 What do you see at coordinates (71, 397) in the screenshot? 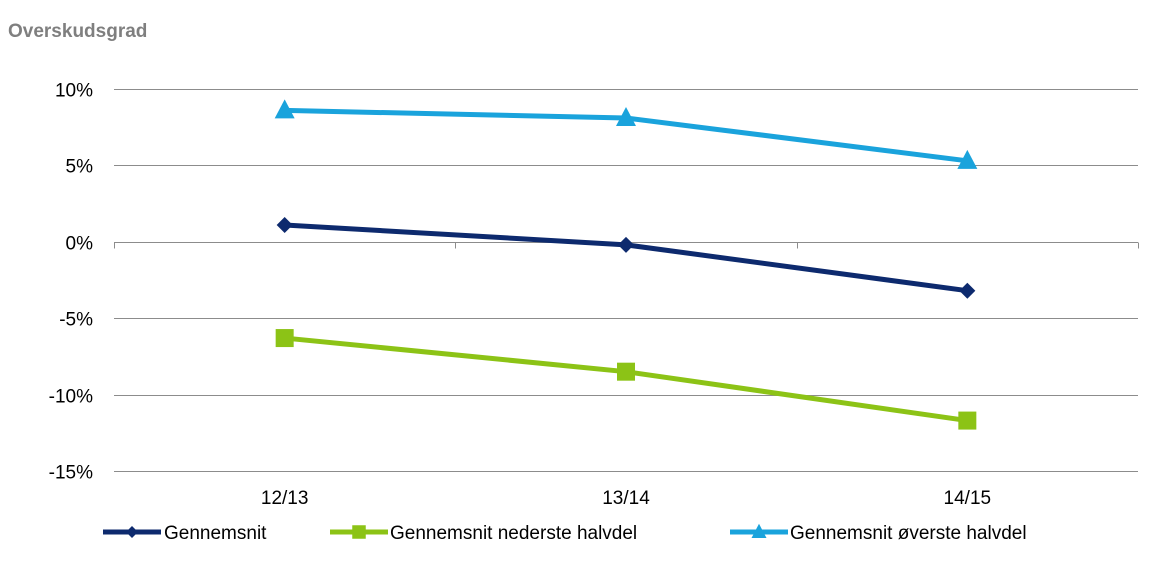
I see `y-tick-label: -10%` at bounding box center [71, 397].